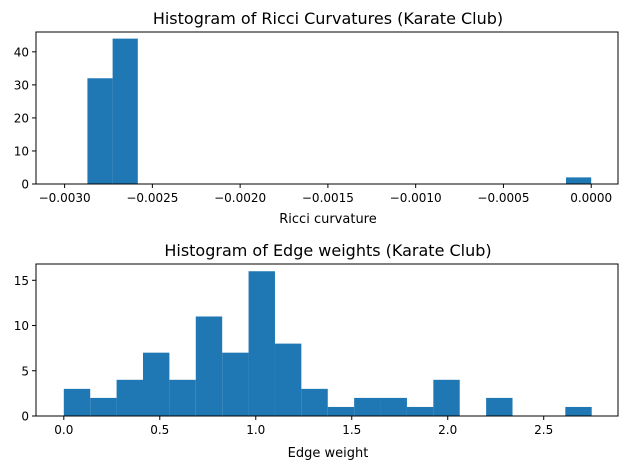  Describe the element at coordinates (21, 118) in the screenshot. I see `y-tick-label: 20` at that location.